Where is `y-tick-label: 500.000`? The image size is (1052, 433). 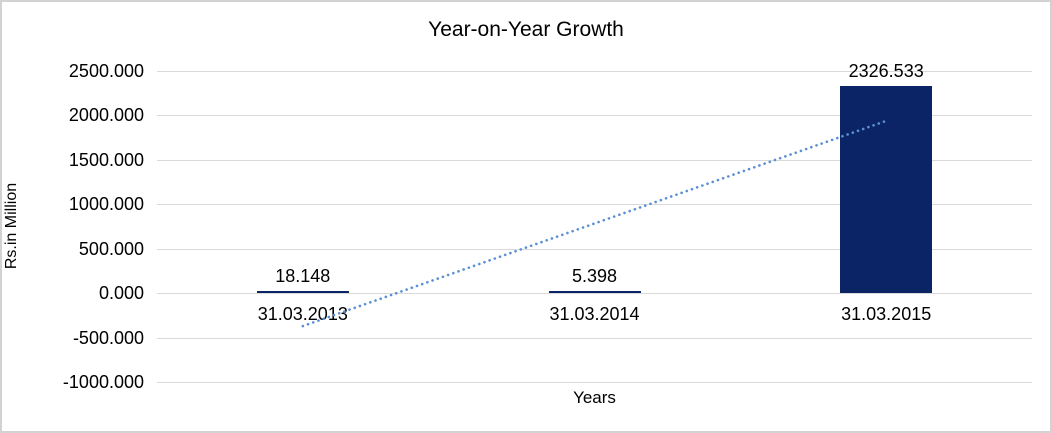 y-tick-label: 500.000 is located at coordinates (111, 248).